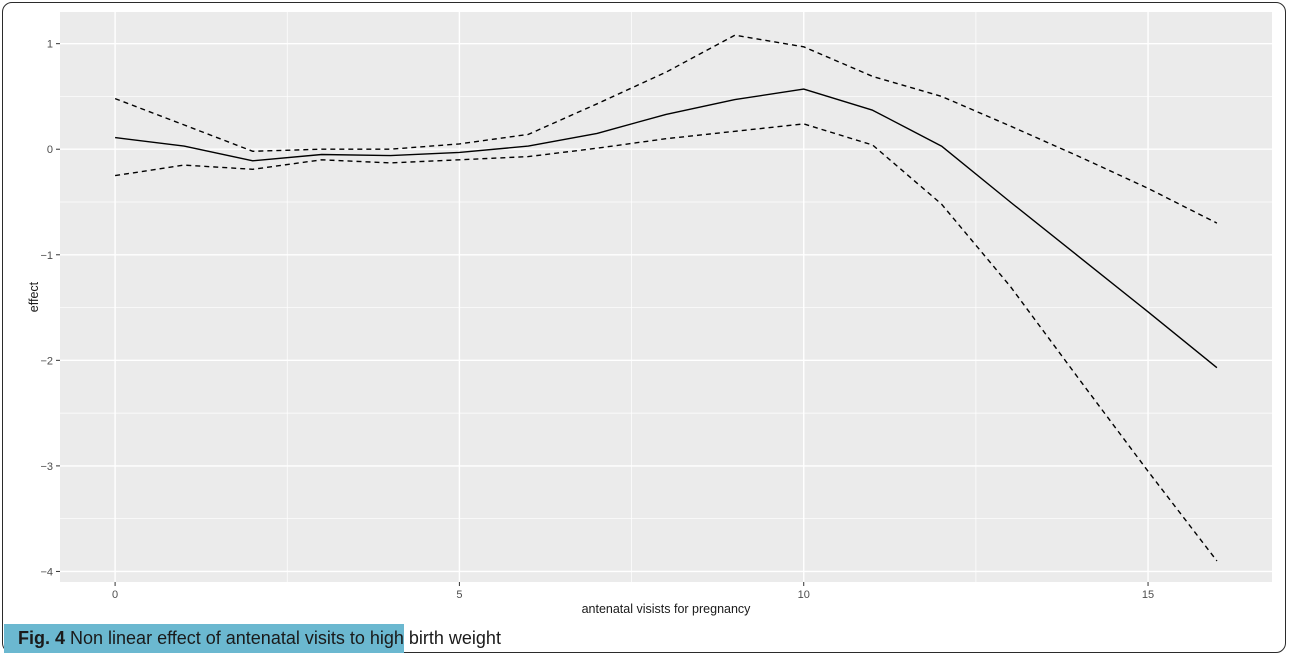 The height and width of the screenshot is (657, 1292). Describe the element at coordinates (459, 595) in the screenshot. I see `x-tick-label: 5` at that location.